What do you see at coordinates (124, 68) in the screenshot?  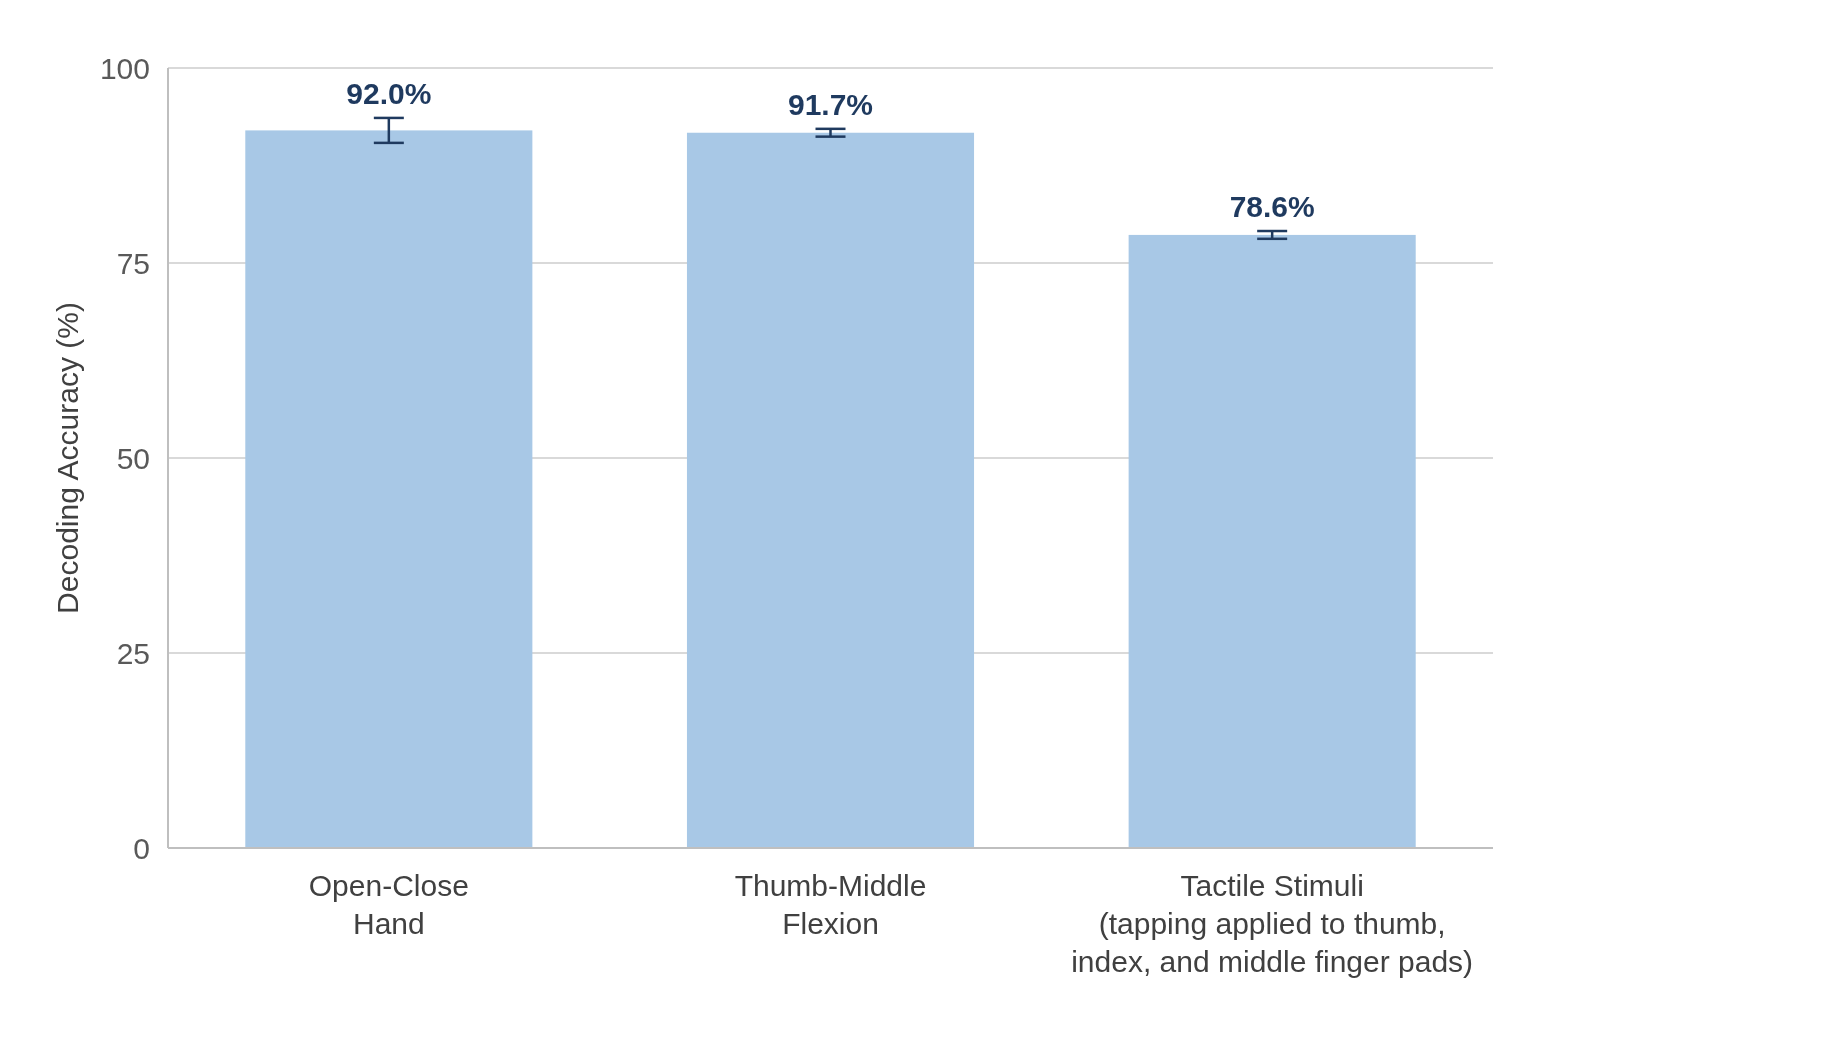 I see `y-tick-label: 100` at bounding box center [124, 68].